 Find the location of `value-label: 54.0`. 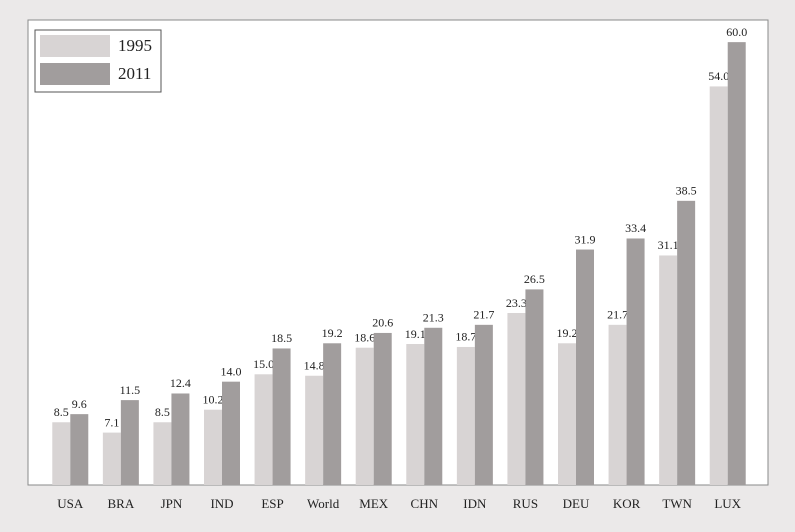

value-label: 54.0 is located at coordinates (718, 76).